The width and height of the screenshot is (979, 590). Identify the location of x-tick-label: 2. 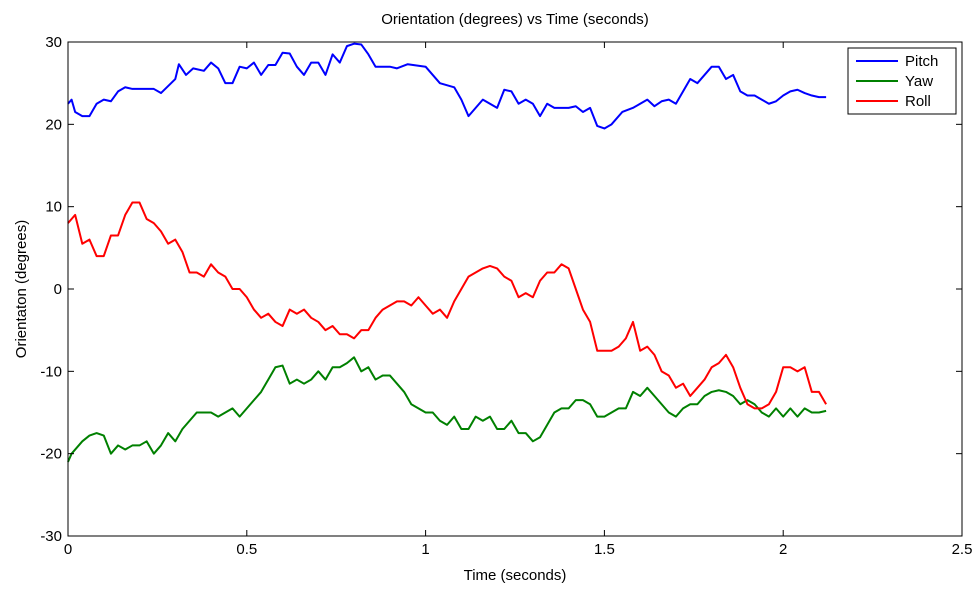
(783, 549).